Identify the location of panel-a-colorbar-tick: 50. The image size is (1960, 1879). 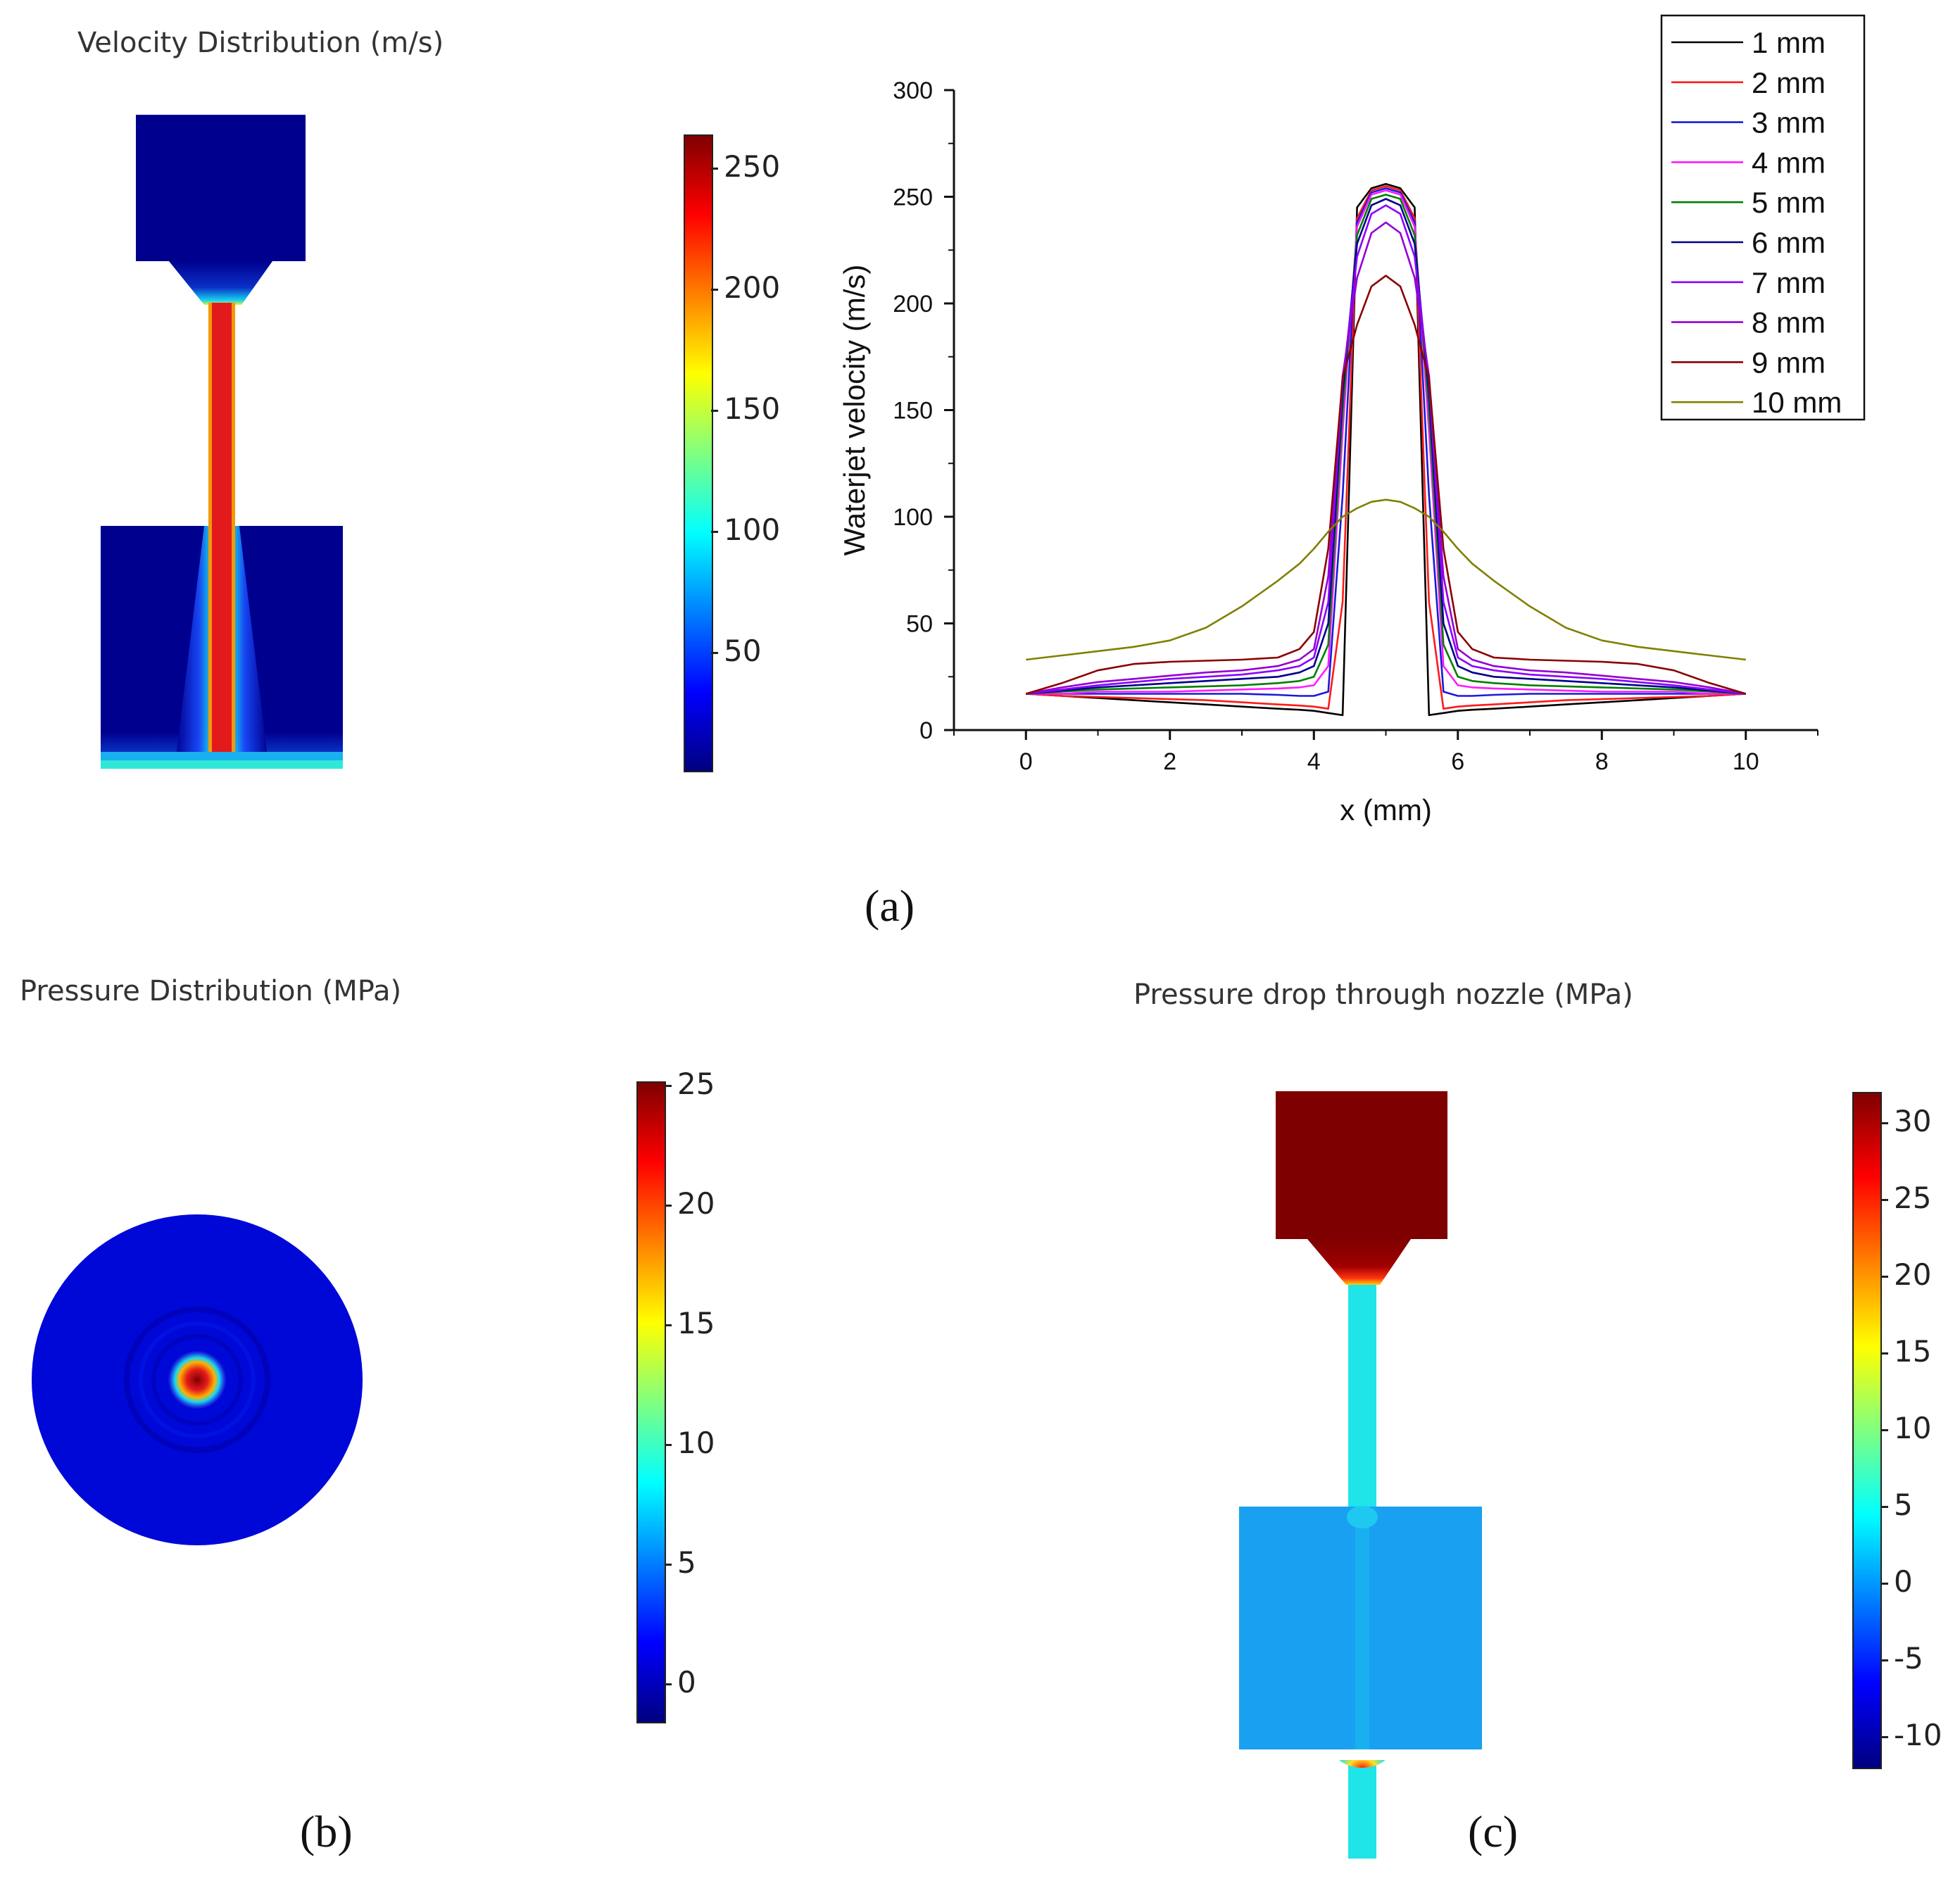
(743, 651).